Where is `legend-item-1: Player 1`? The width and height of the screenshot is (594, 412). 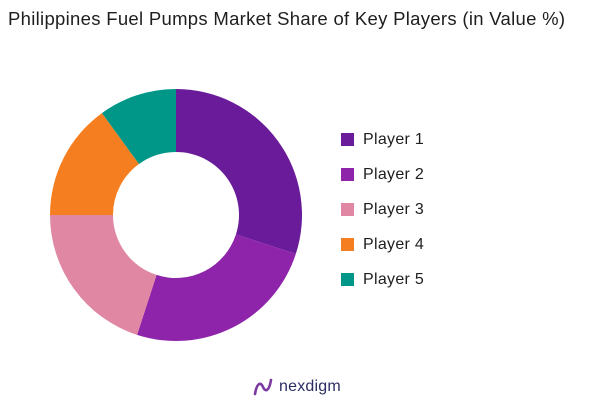
legend-item-1: Player 1 is located at coordinates (382, 139).